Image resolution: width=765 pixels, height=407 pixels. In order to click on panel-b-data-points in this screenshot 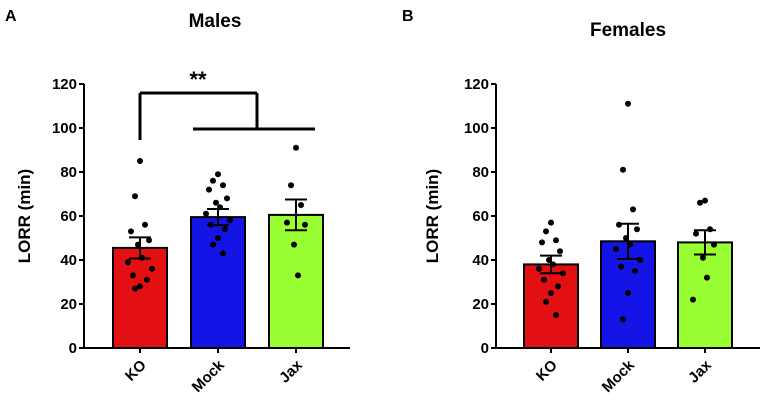, I will do `click(626, 211)`.